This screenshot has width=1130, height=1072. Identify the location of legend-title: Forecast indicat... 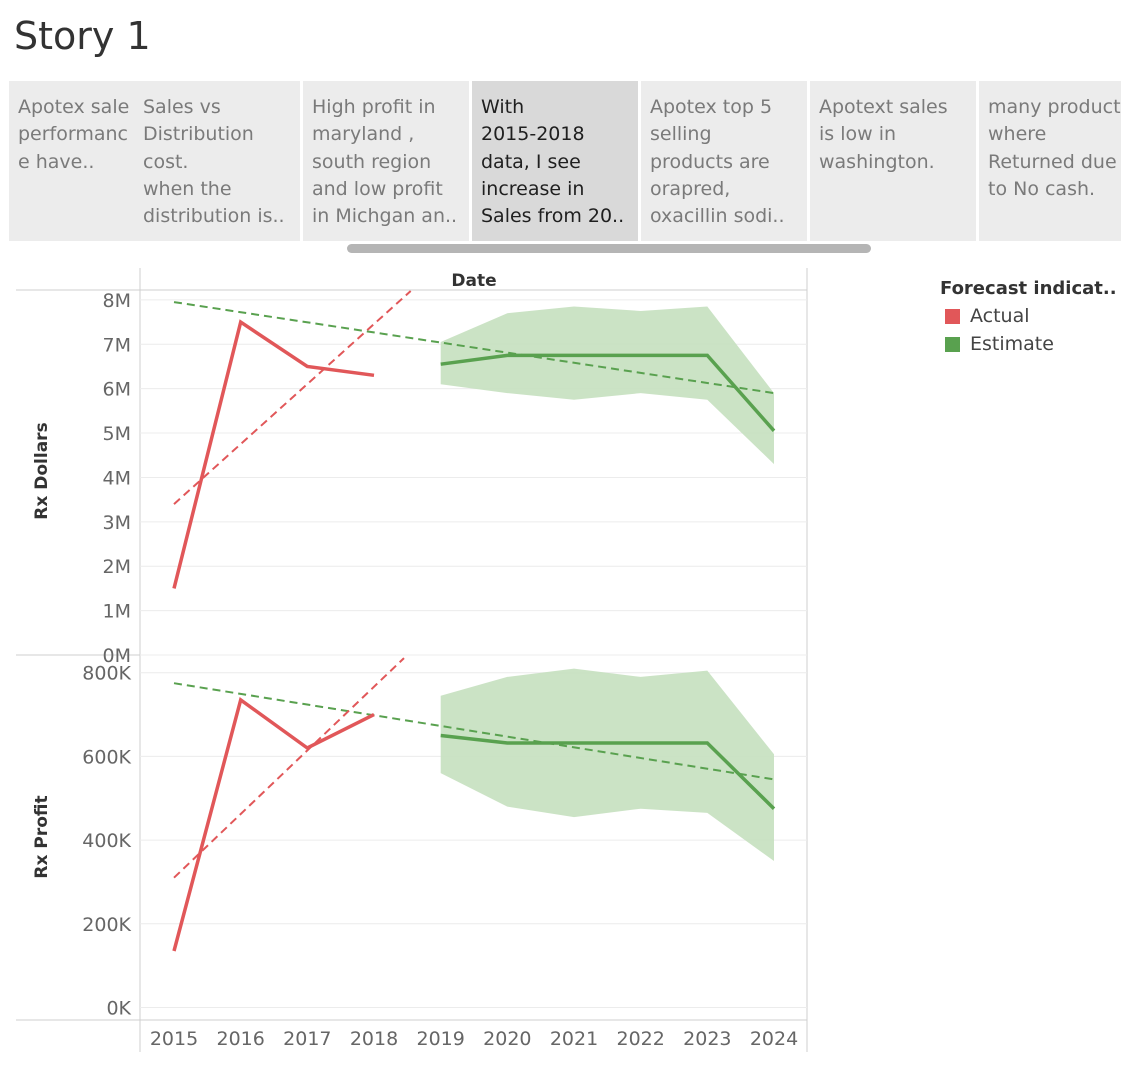
(1028, 288).